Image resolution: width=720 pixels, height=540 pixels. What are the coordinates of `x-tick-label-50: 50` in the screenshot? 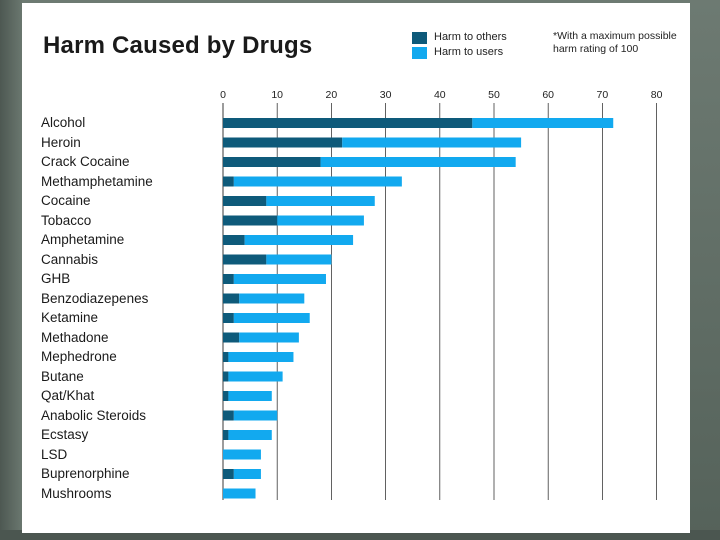 It's located at (494, 95).